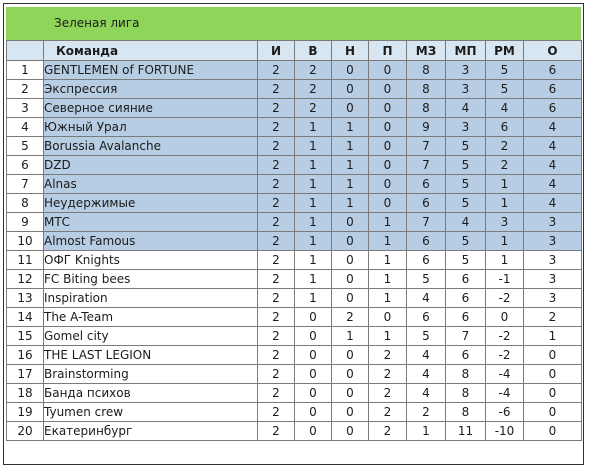 The width and height of the screenshot is (589, 470). I want to click on table-row: 4 Южный Урал 2 1 1 0 9 3 6 4, so click(294, 127).